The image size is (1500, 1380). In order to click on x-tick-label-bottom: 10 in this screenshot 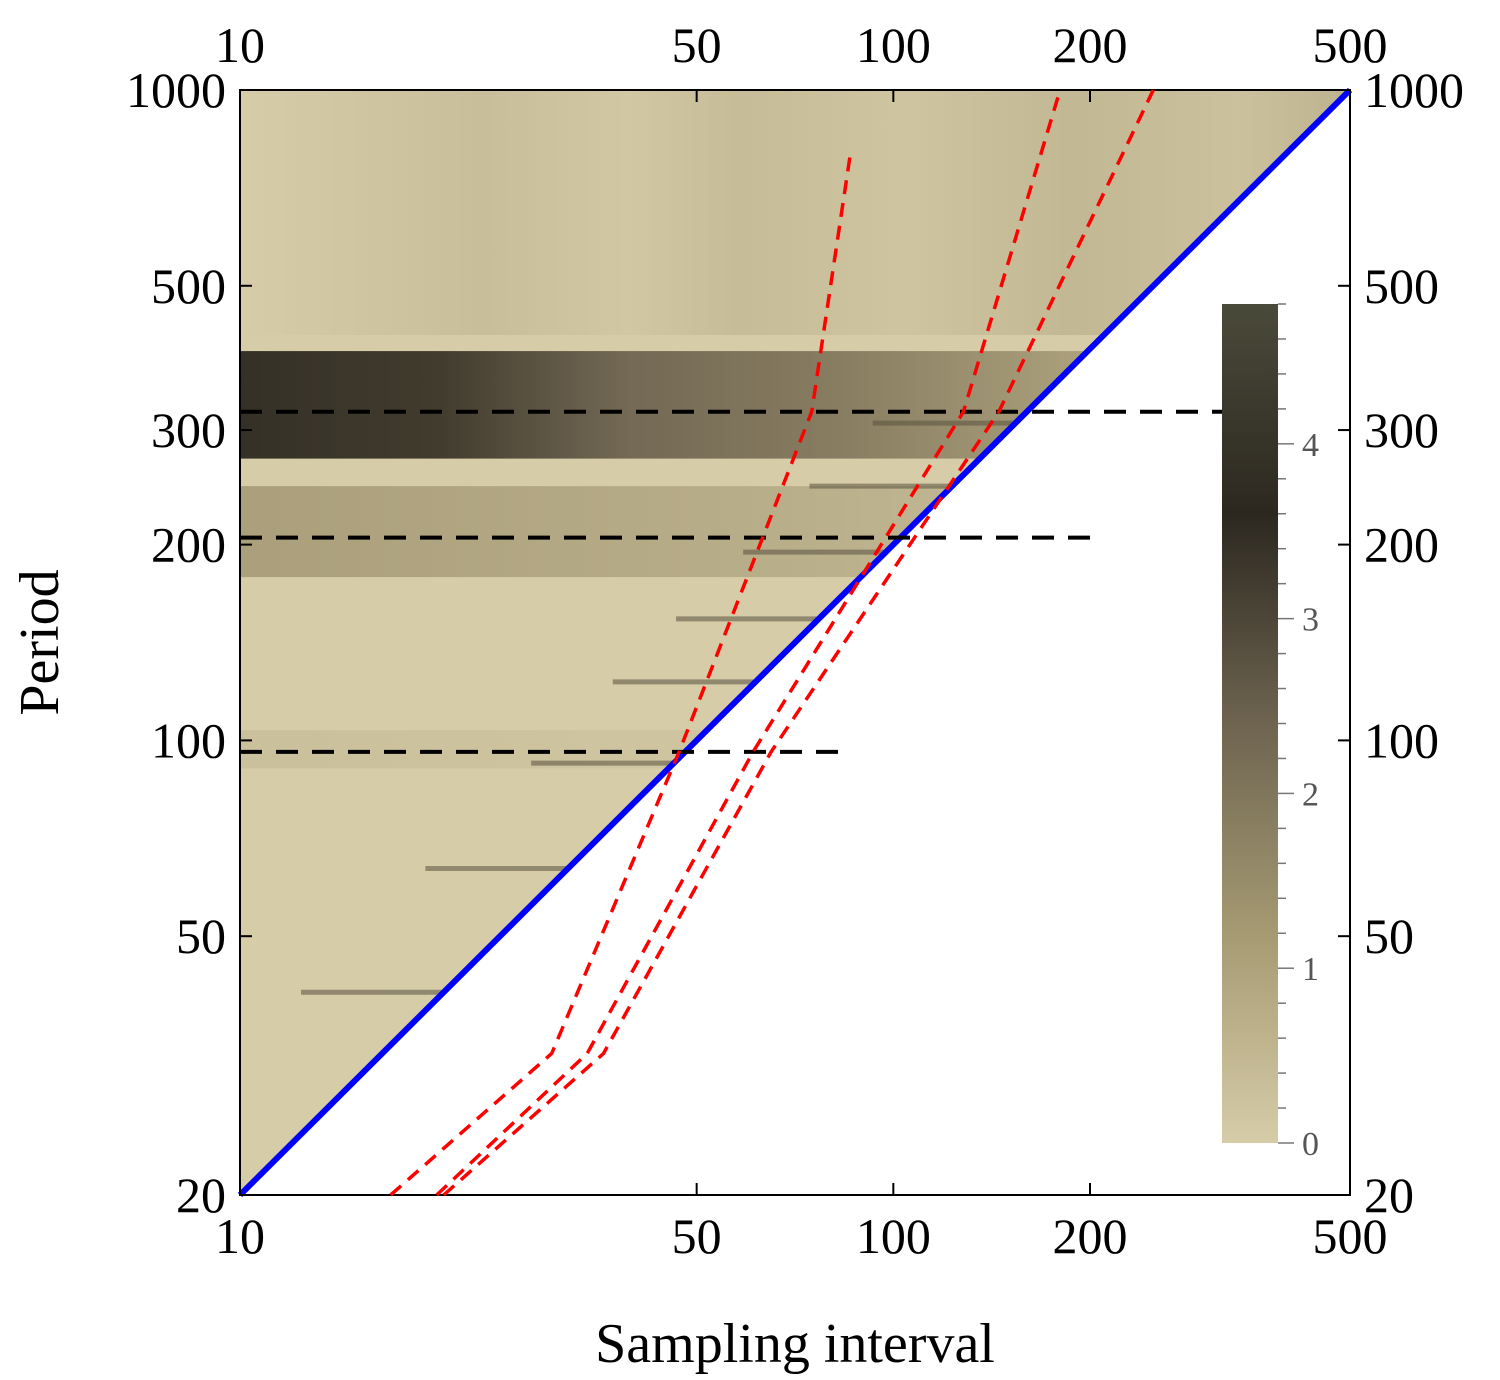, I will do `click(240, 1236)`.